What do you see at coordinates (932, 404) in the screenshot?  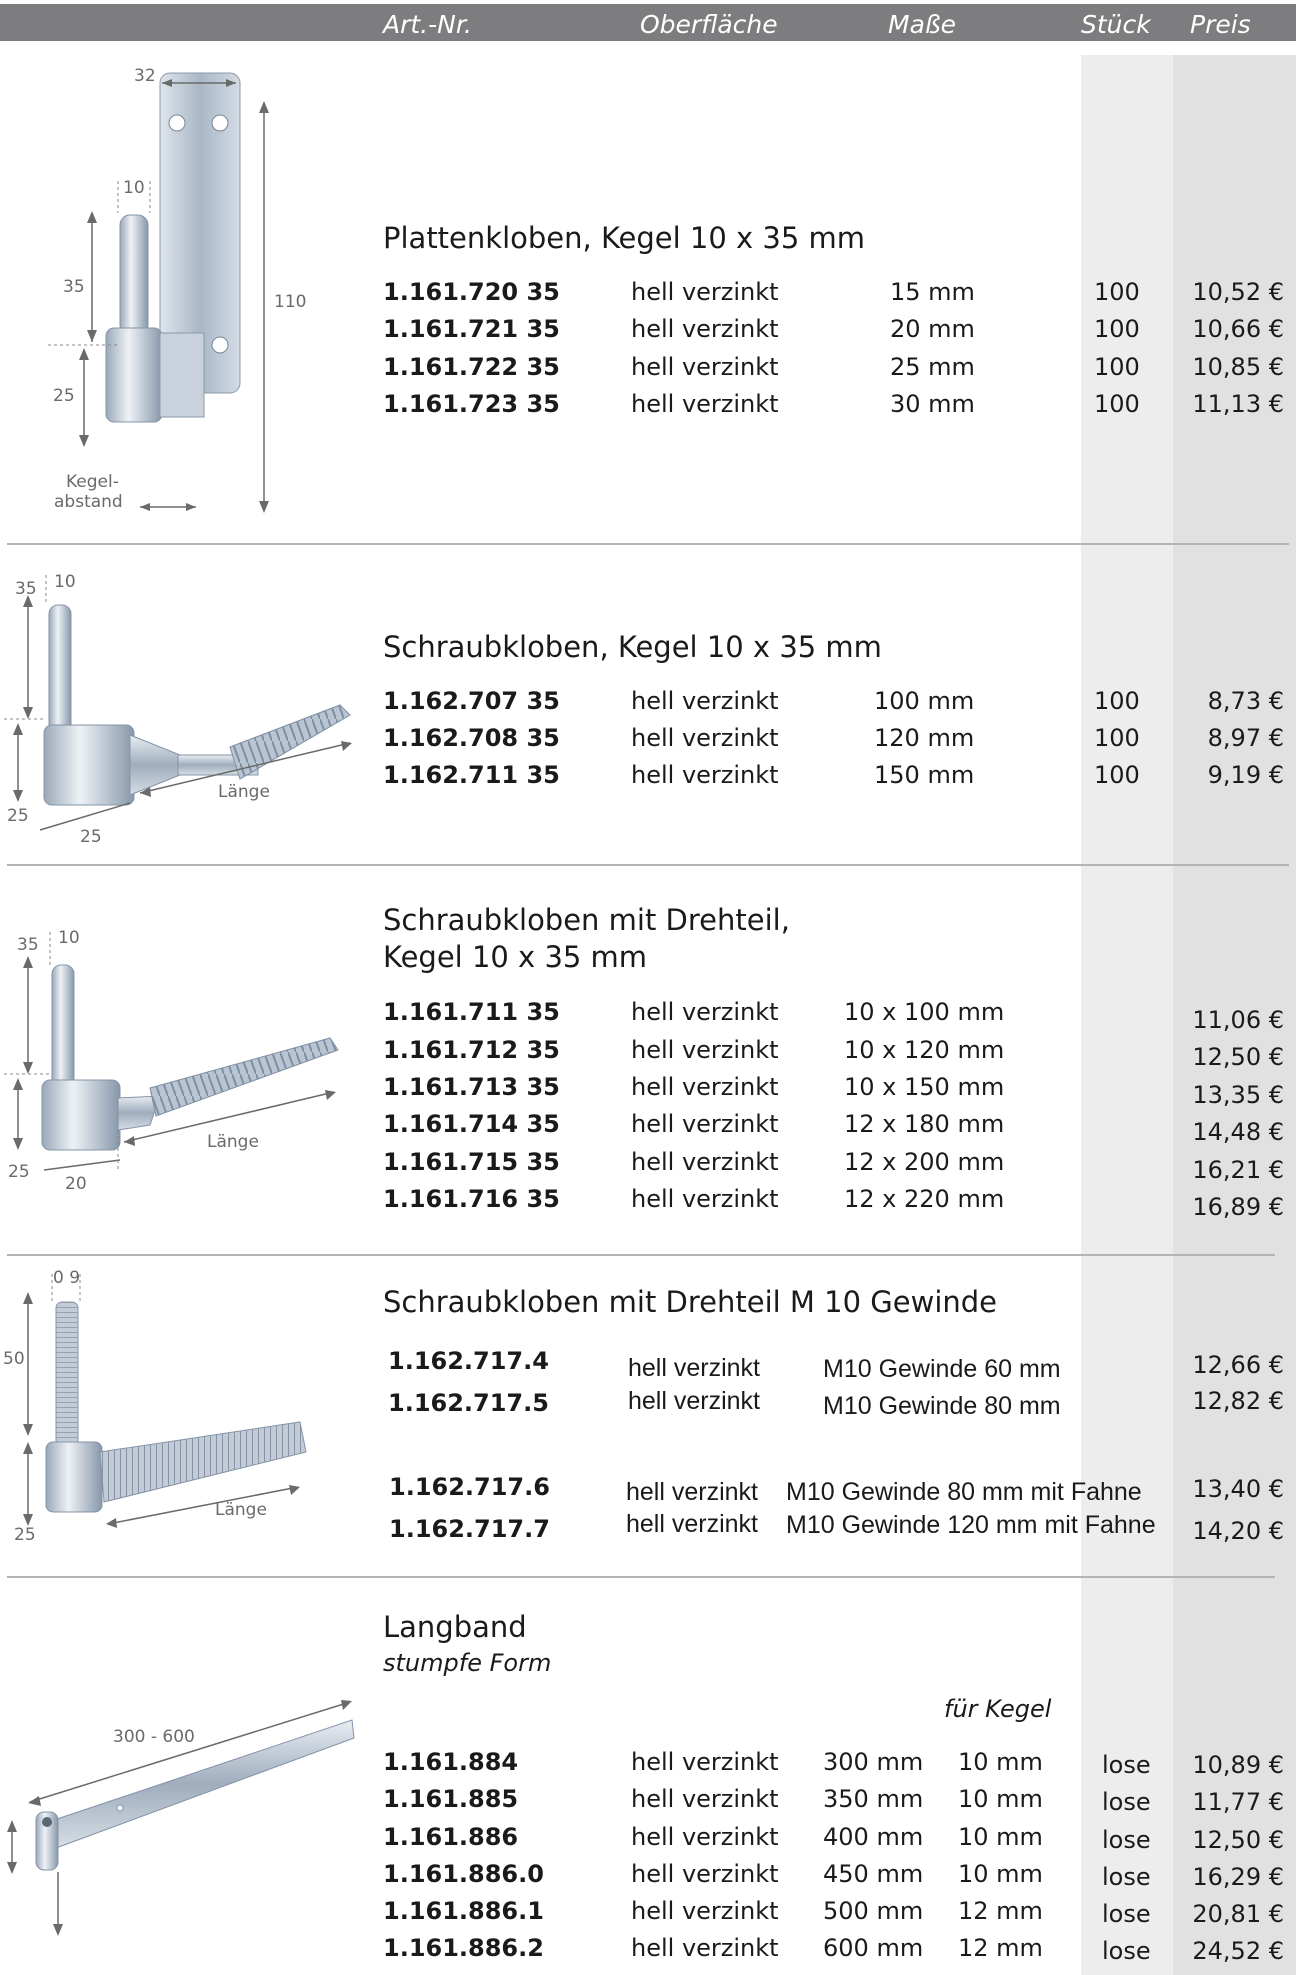 I see `size: 30 mm` at bounding box center [932, 404].